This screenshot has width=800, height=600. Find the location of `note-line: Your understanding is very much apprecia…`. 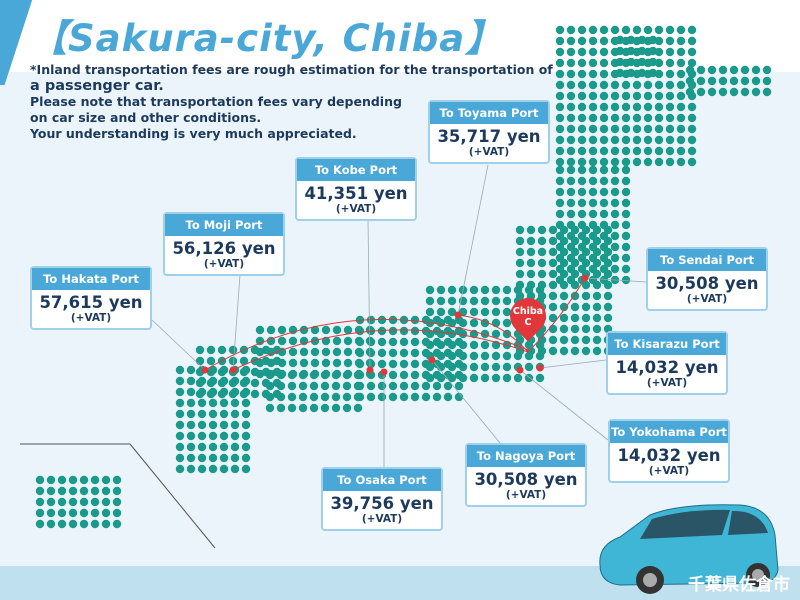

note-line: Your understanding is very much apprecia… is located at coordinates (193, 133).